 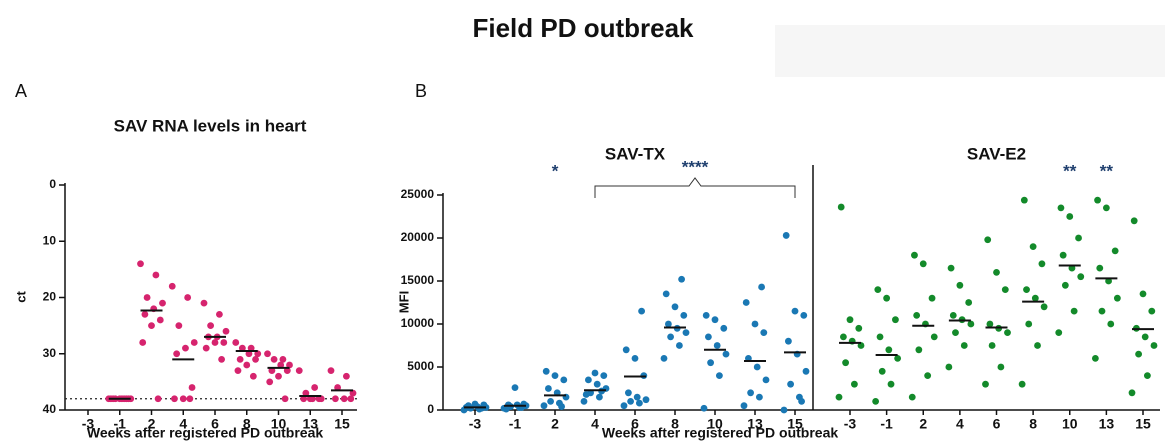 What do you see at coordinates (430, 409) in the screenshot?
I see `y-tick-label: 0` at bounding box center [430, 409].